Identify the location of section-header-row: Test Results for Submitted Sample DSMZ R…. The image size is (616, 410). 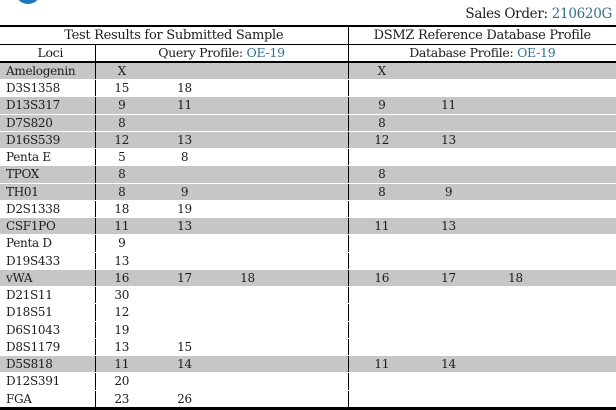
(308, 35).